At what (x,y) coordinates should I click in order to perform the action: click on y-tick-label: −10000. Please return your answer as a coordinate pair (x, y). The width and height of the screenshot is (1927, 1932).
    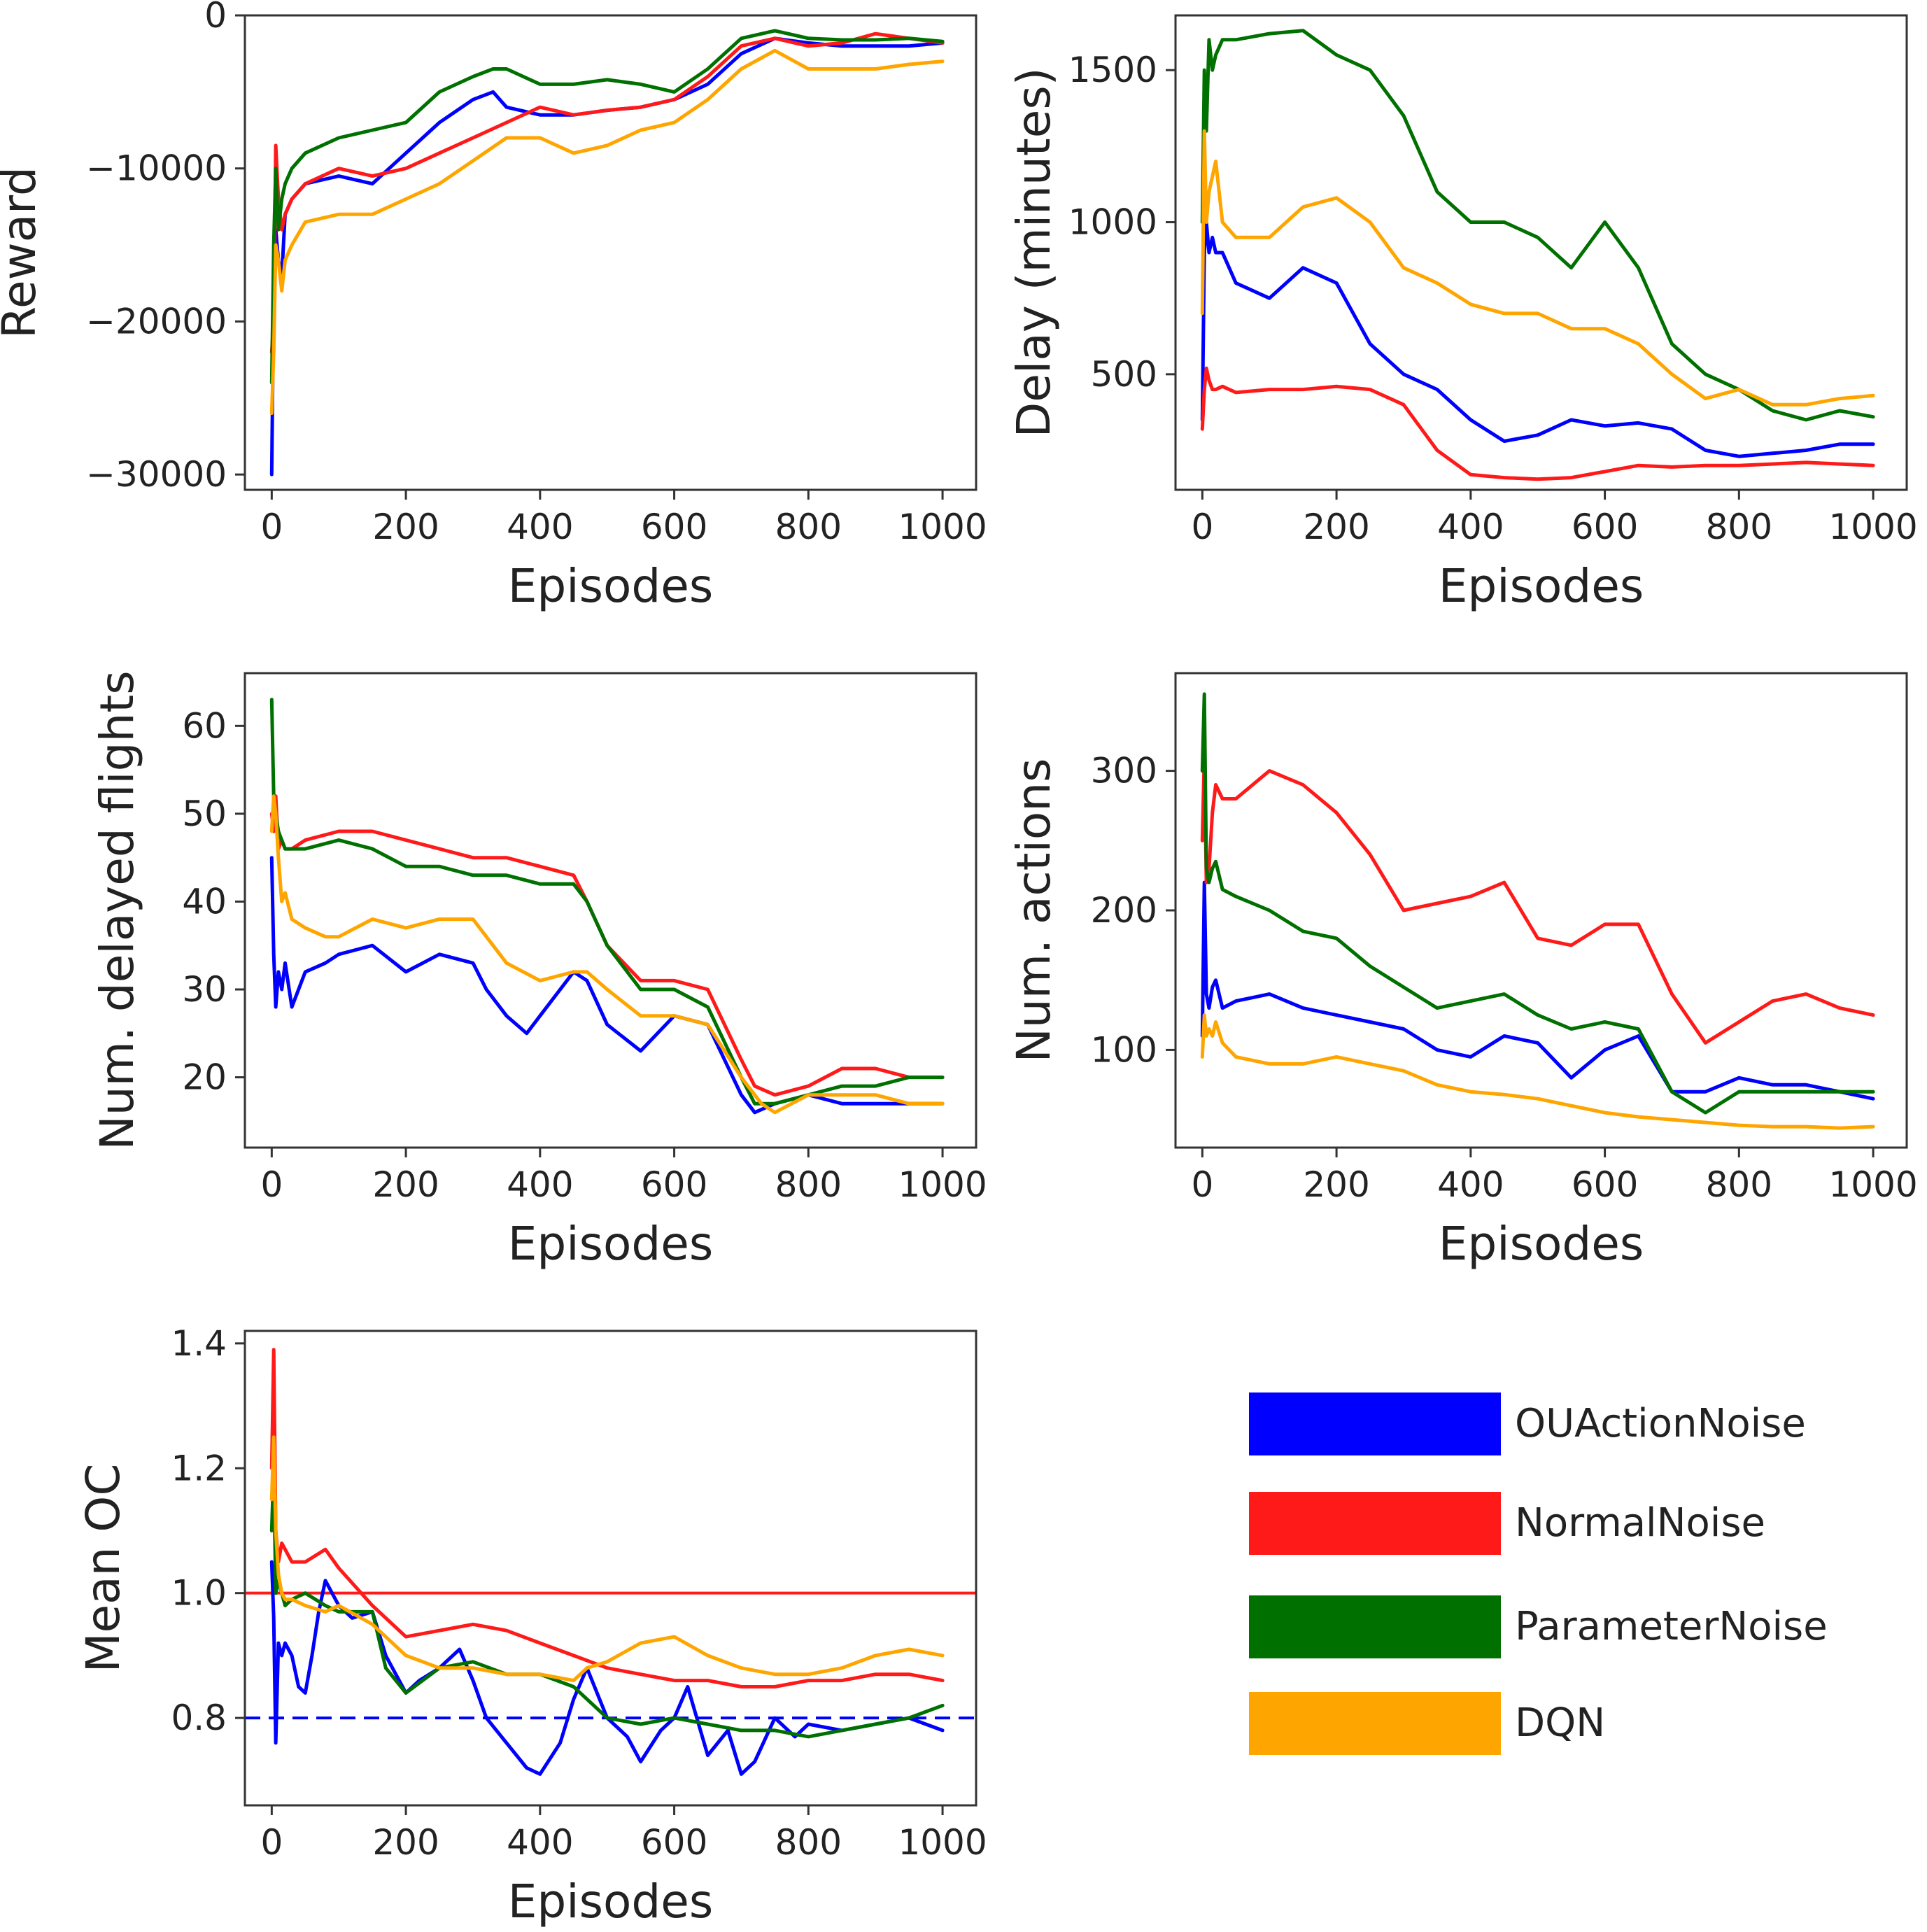
    Looking at the image, I should click on (156, 169).